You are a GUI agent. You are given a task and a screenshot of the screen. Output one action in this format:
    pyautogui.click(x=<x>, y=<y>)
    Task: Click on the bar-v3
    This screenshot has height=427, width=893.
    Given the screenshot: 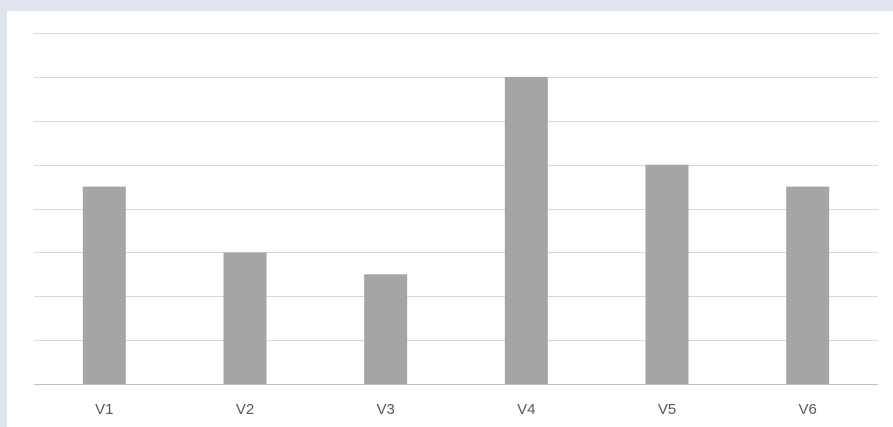 What is the action you would take?
    pyautogui.click(x=386, y=329)
    